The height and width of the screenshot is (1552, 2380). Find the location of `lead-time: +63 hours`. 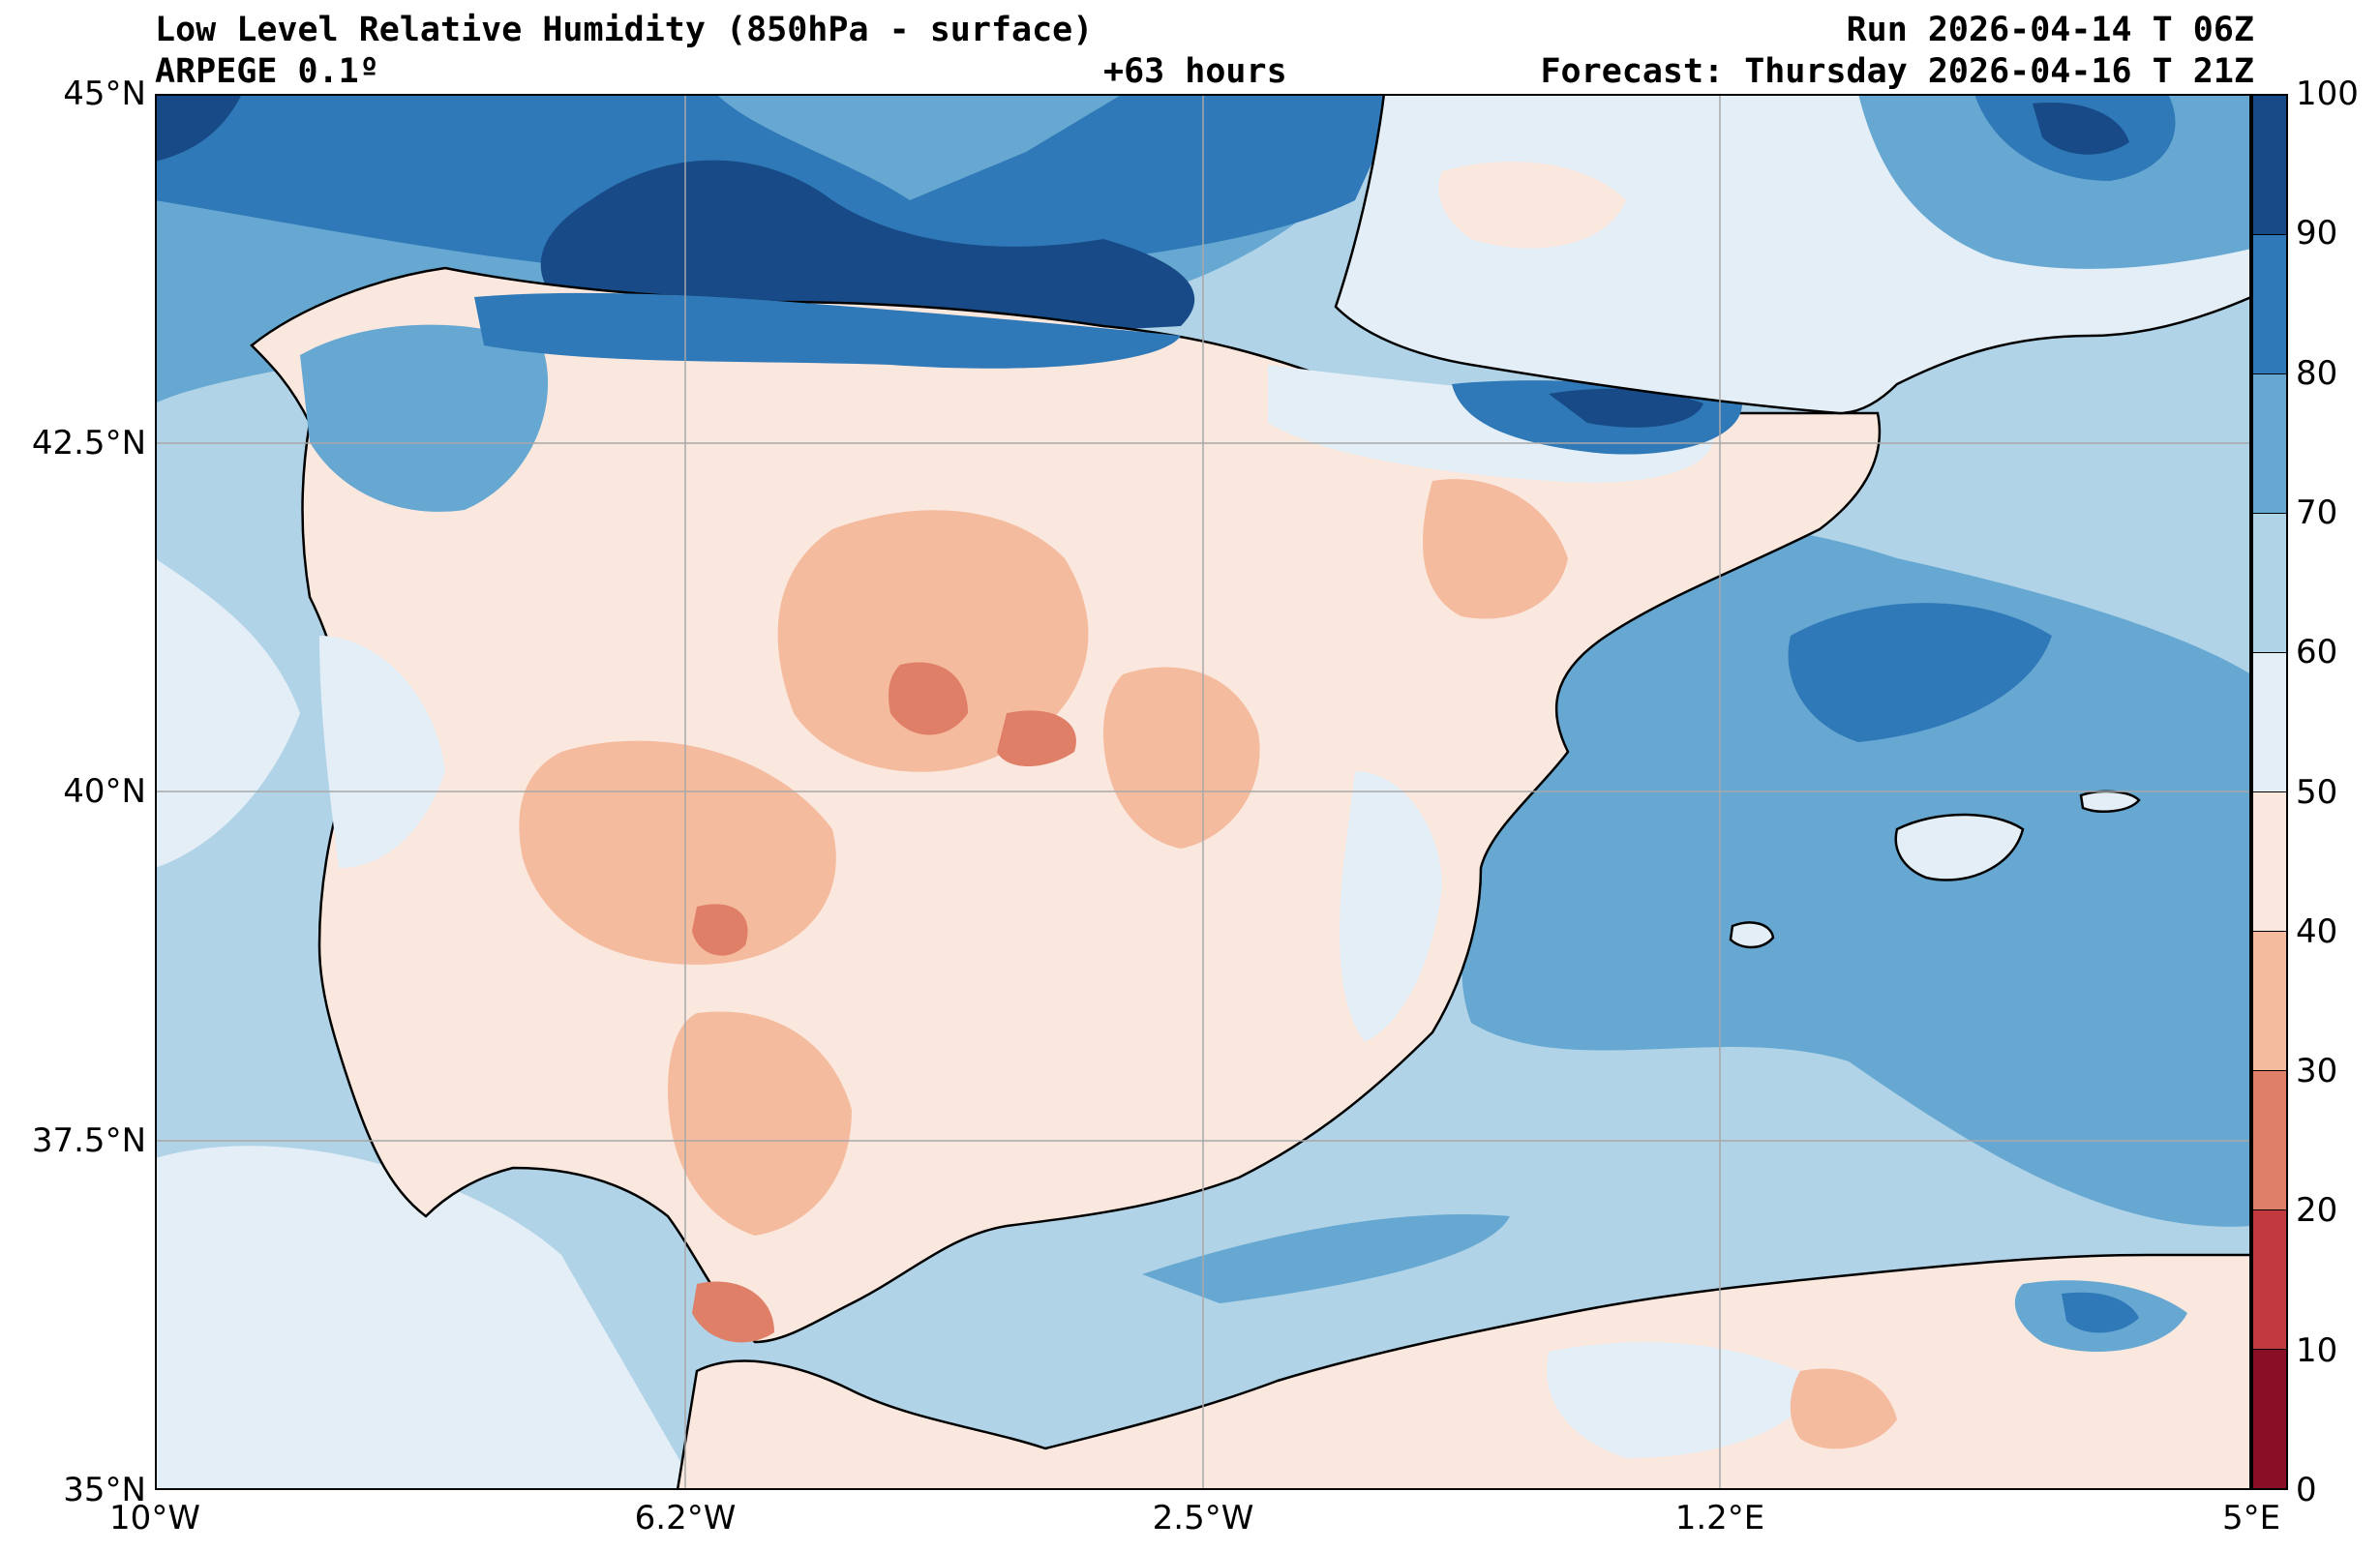

lead-time: +63 hours is located at coordinates (1195, 72).